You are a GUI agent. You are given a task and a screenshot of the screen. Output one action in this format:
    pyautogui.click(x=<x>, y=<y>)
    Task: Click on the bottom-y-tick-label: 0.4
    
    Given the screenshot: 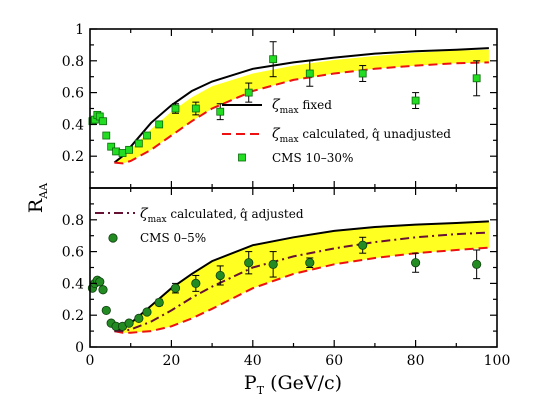 What is the action you would take?
    pyautogui.click(x=73, y=284)
    